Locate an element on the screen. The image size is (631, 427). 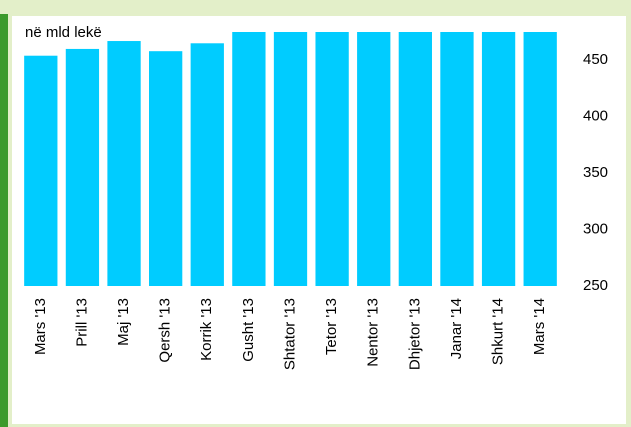
x-tick-label: Qersh '13 is located at coordinates (165, 330).